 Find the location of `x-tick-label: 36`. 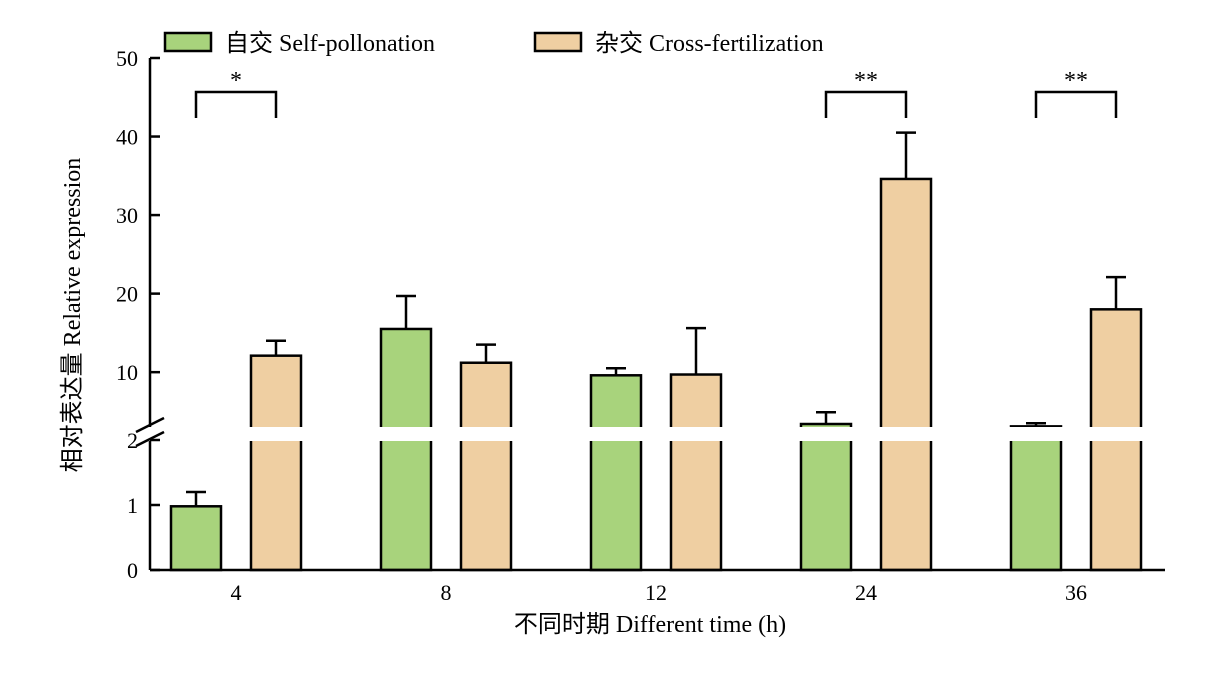

x-tick-label: 36 is located at coordinates (1076, 592).